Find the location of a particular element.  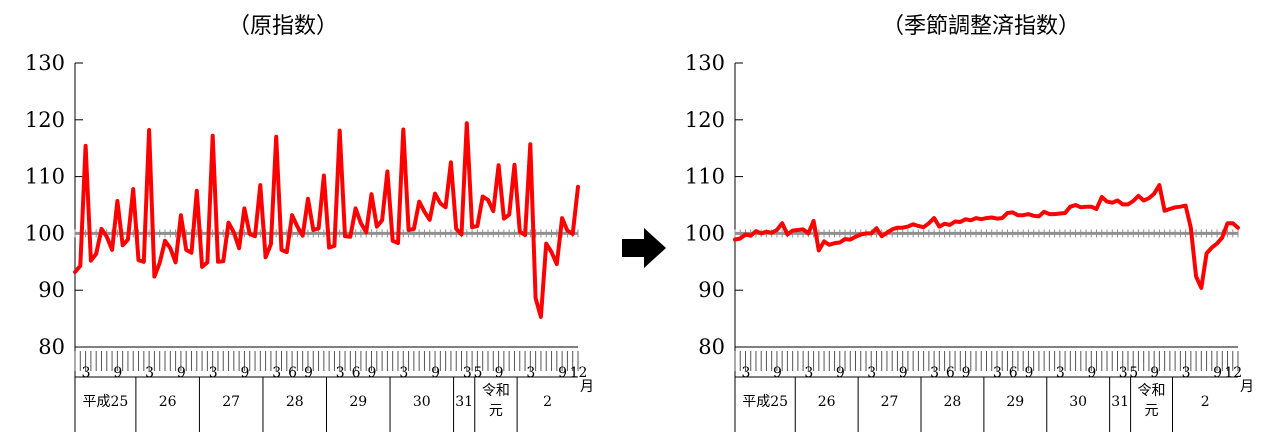

chart-title: （原指数） is located at coordinates (283, 26).